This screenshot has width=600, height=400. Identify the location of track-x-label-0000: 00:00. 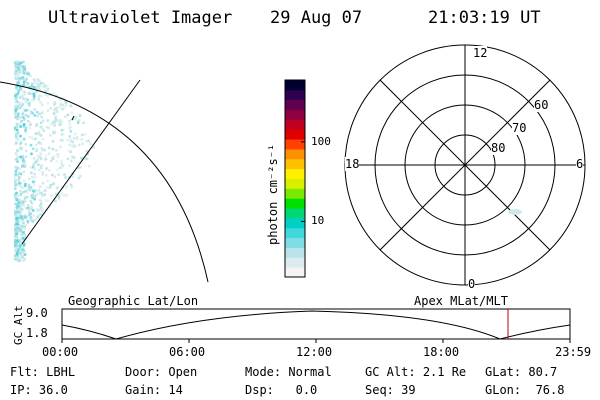
(60, 352).